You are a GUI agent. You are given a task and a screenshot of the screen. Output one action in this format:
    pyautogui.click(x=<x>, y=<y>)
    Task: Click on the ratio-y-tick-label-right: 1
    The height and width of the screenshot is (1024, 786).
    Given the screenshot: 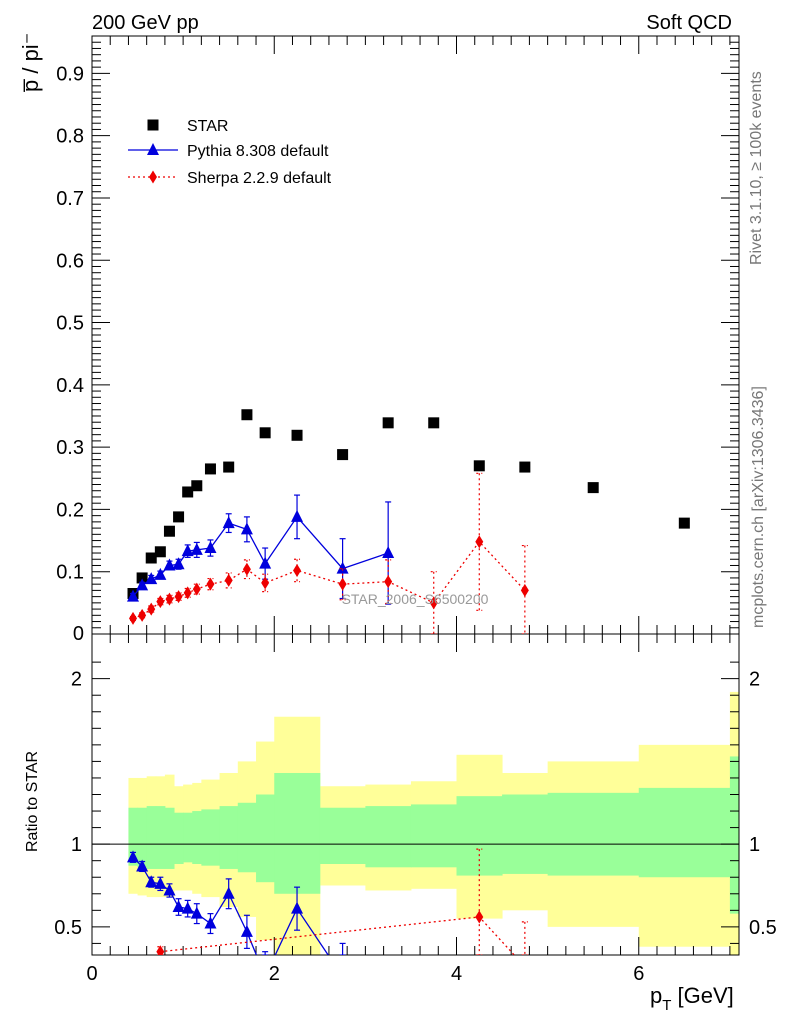 What is the action you would take?
    pyautogui.click(x=754, y=845)
    